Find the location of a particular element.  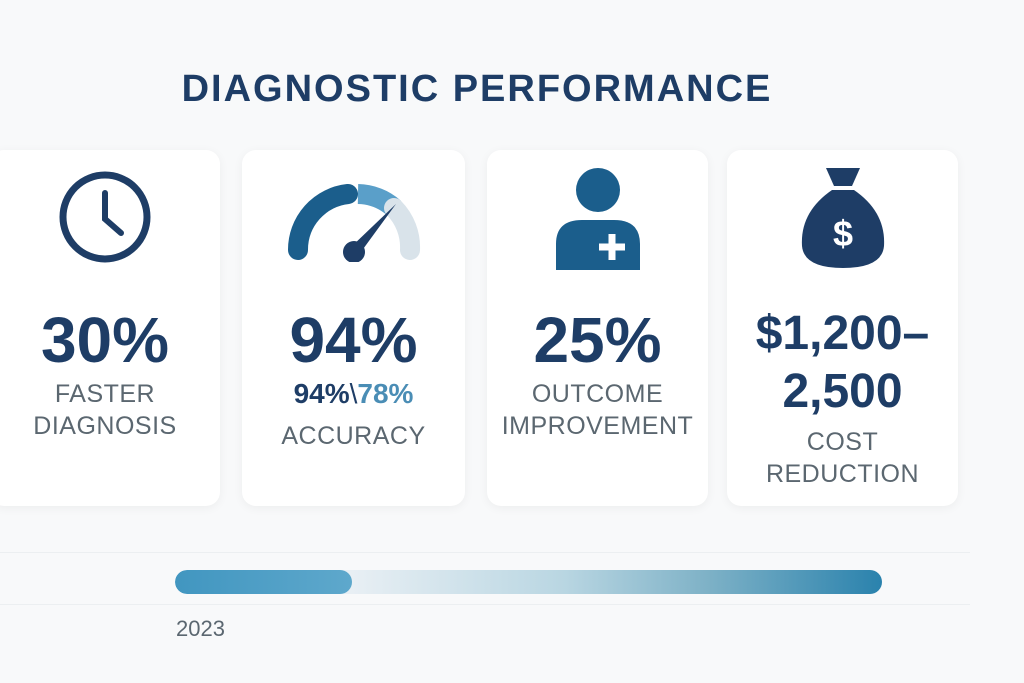

page-title: DIAGNOSTIC PERFORMANCE is located at coordinates (477, 89).